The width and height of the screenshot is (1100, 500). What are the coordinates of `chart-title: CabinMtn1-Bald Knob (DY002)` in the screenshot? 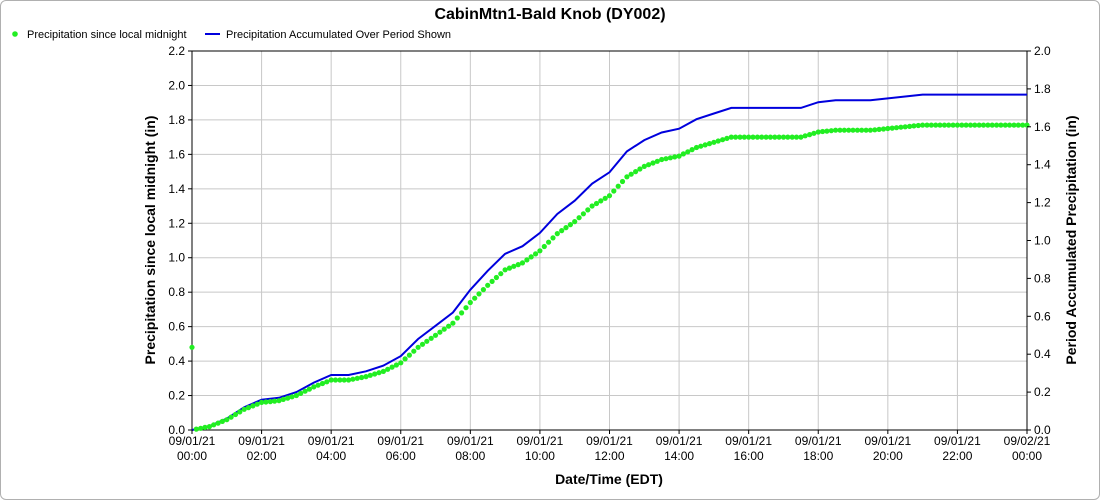 It's located at (549, 14).